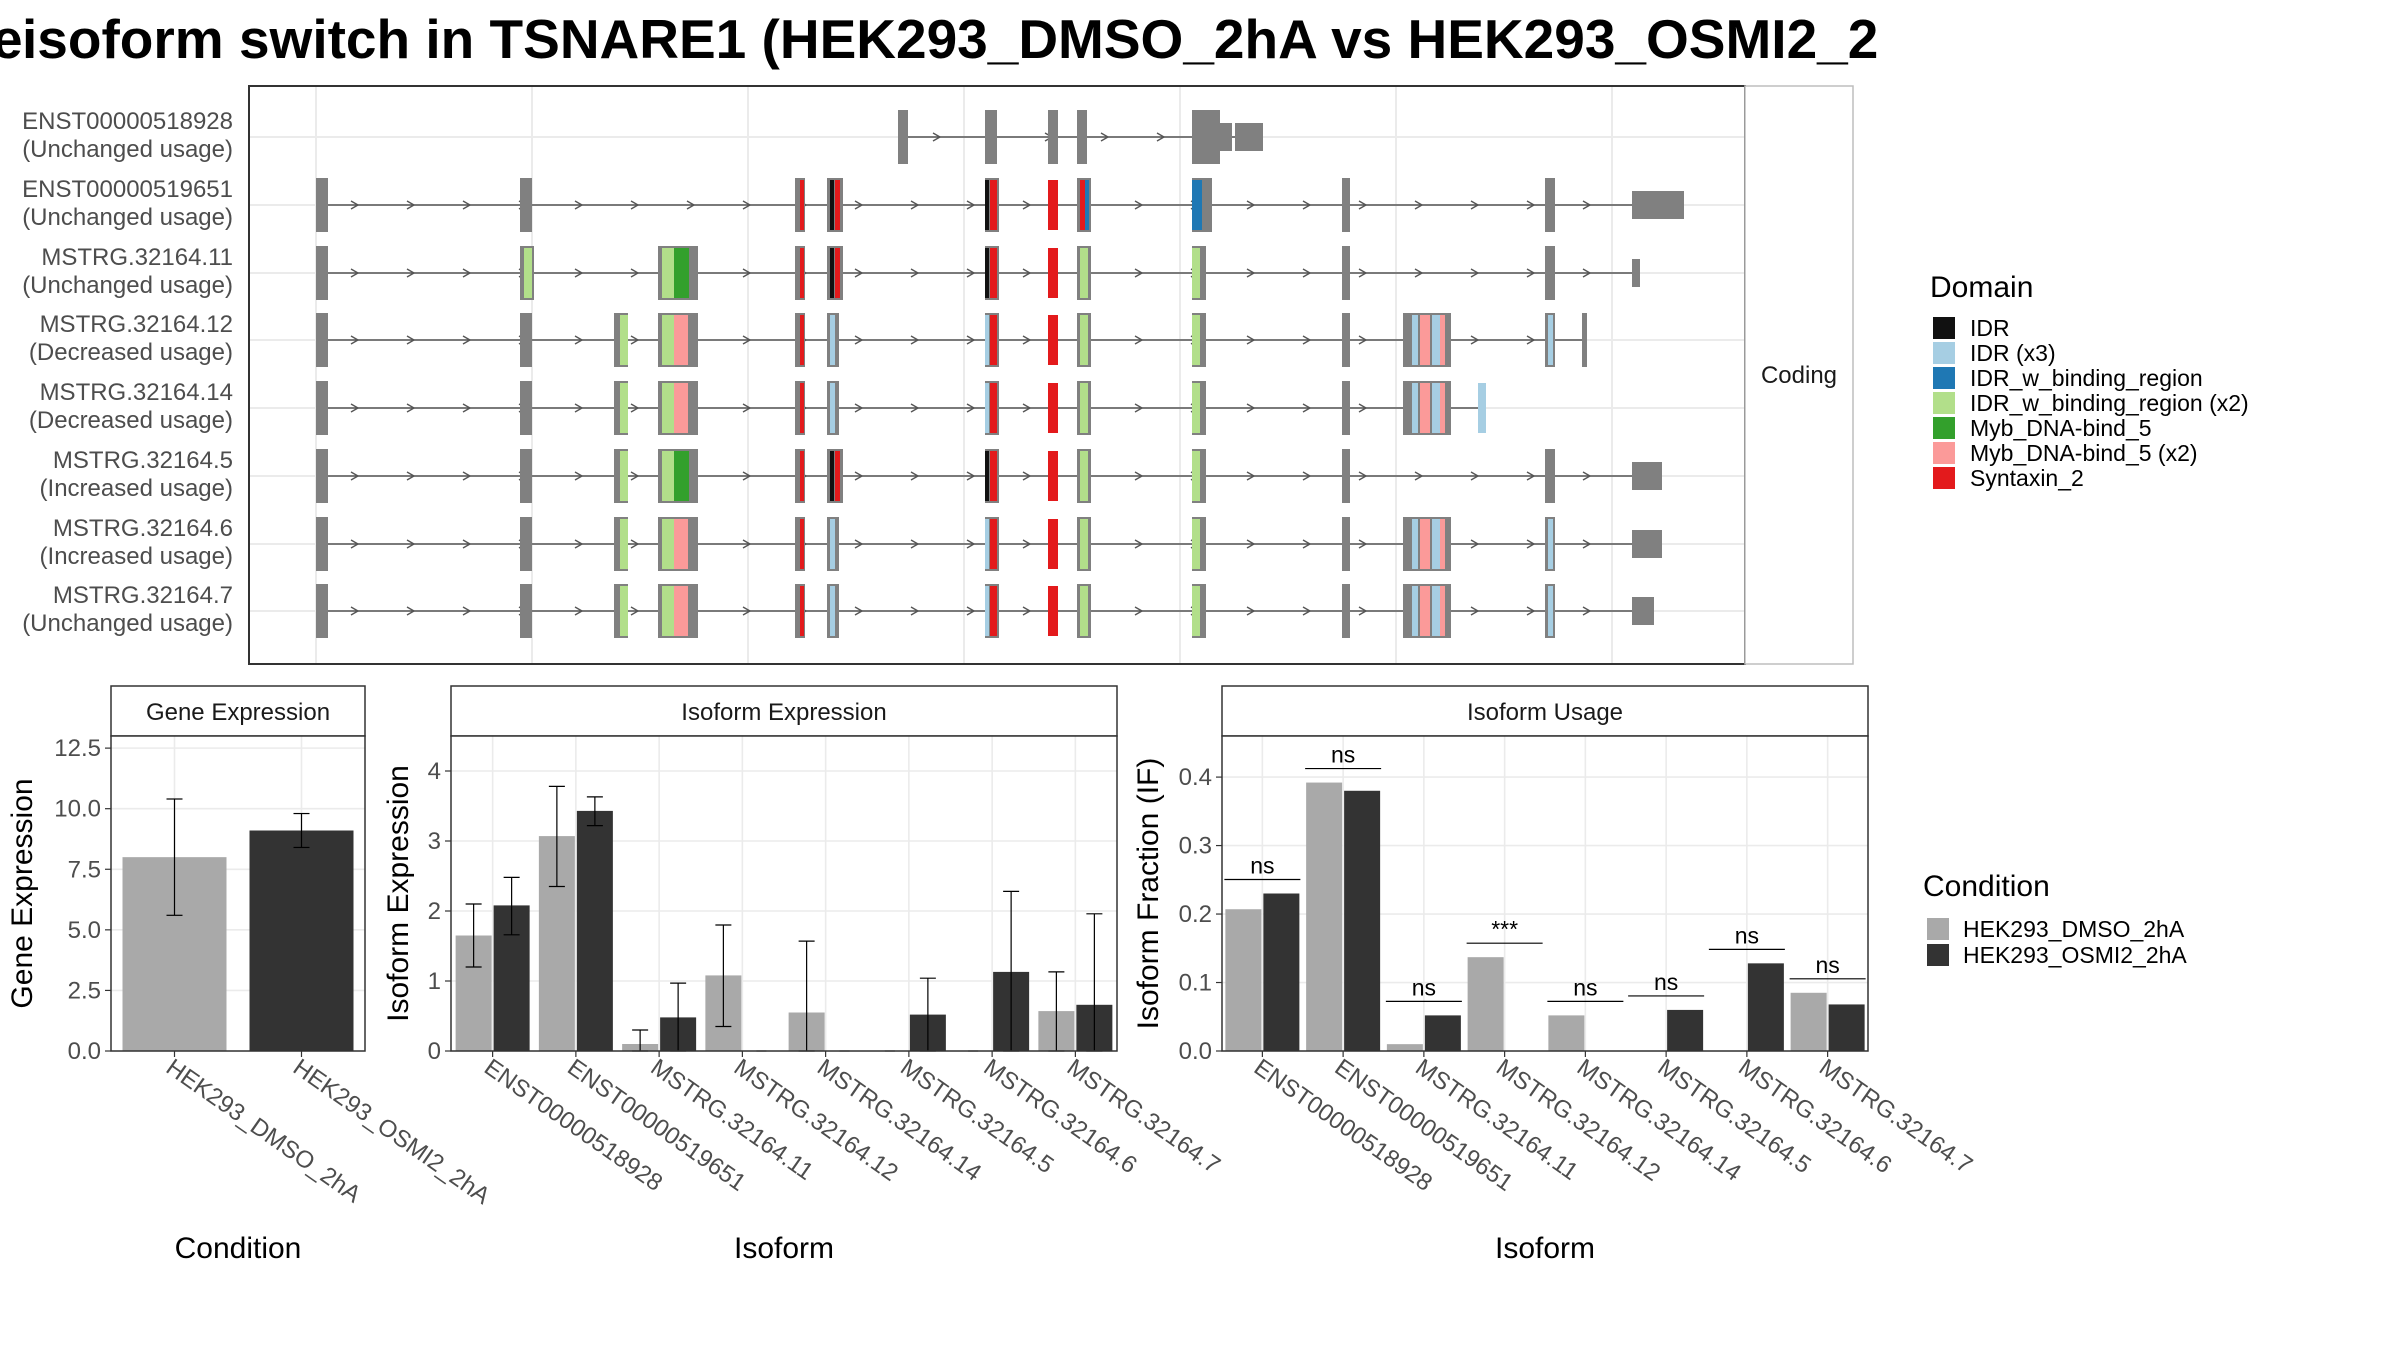 The image size is (2400, 1350). Describe the element at coordinates (2086, 378) in the screenshot. I see `domain-legend-label: IDR_w_binding_region` at that location.